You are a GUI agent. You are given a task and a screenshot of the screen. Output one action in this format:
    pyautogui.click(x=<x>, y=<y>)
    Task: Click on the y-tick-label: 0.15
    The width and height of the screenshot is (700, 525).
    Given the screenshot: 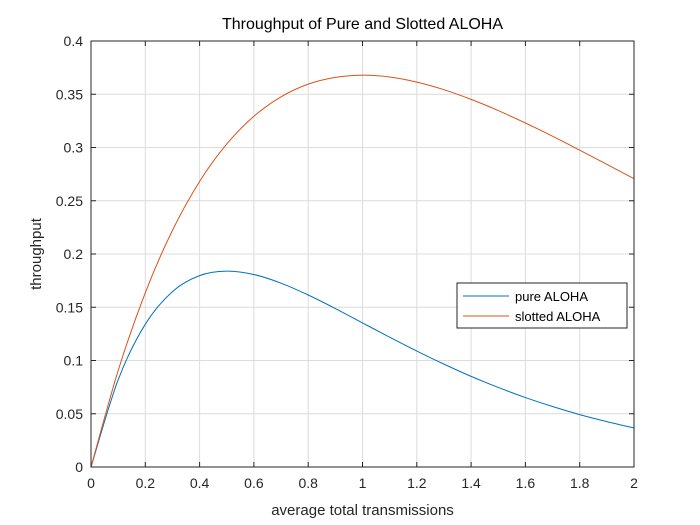 What is the action you would take?
    pyautogui.click(x=69, y=307)
    